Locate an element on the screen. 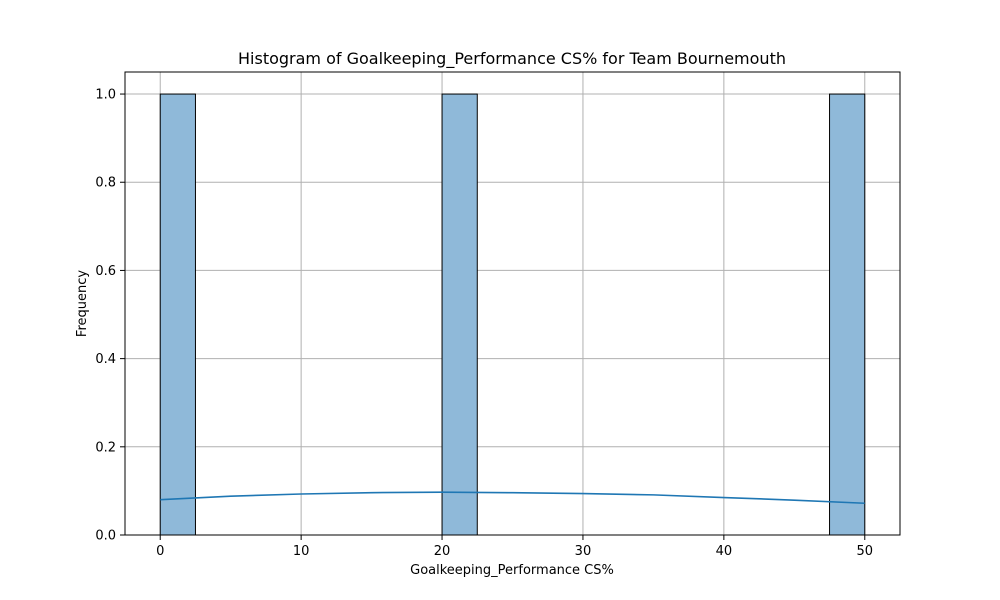 The width and height of the screenshot is (1000, 600). x-tick-label: 0 is located at coordinates (160, 551).